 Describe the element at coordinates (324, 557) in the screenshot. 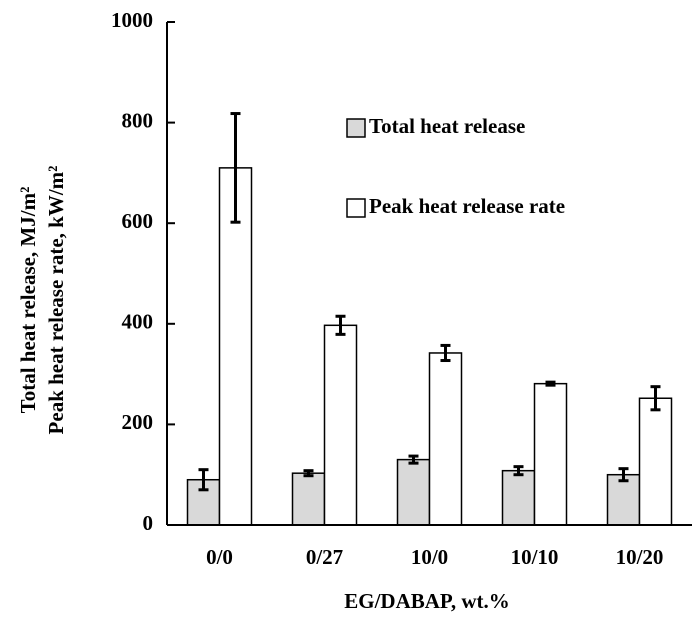

I see `x-tick-label: 0/27` at that location.